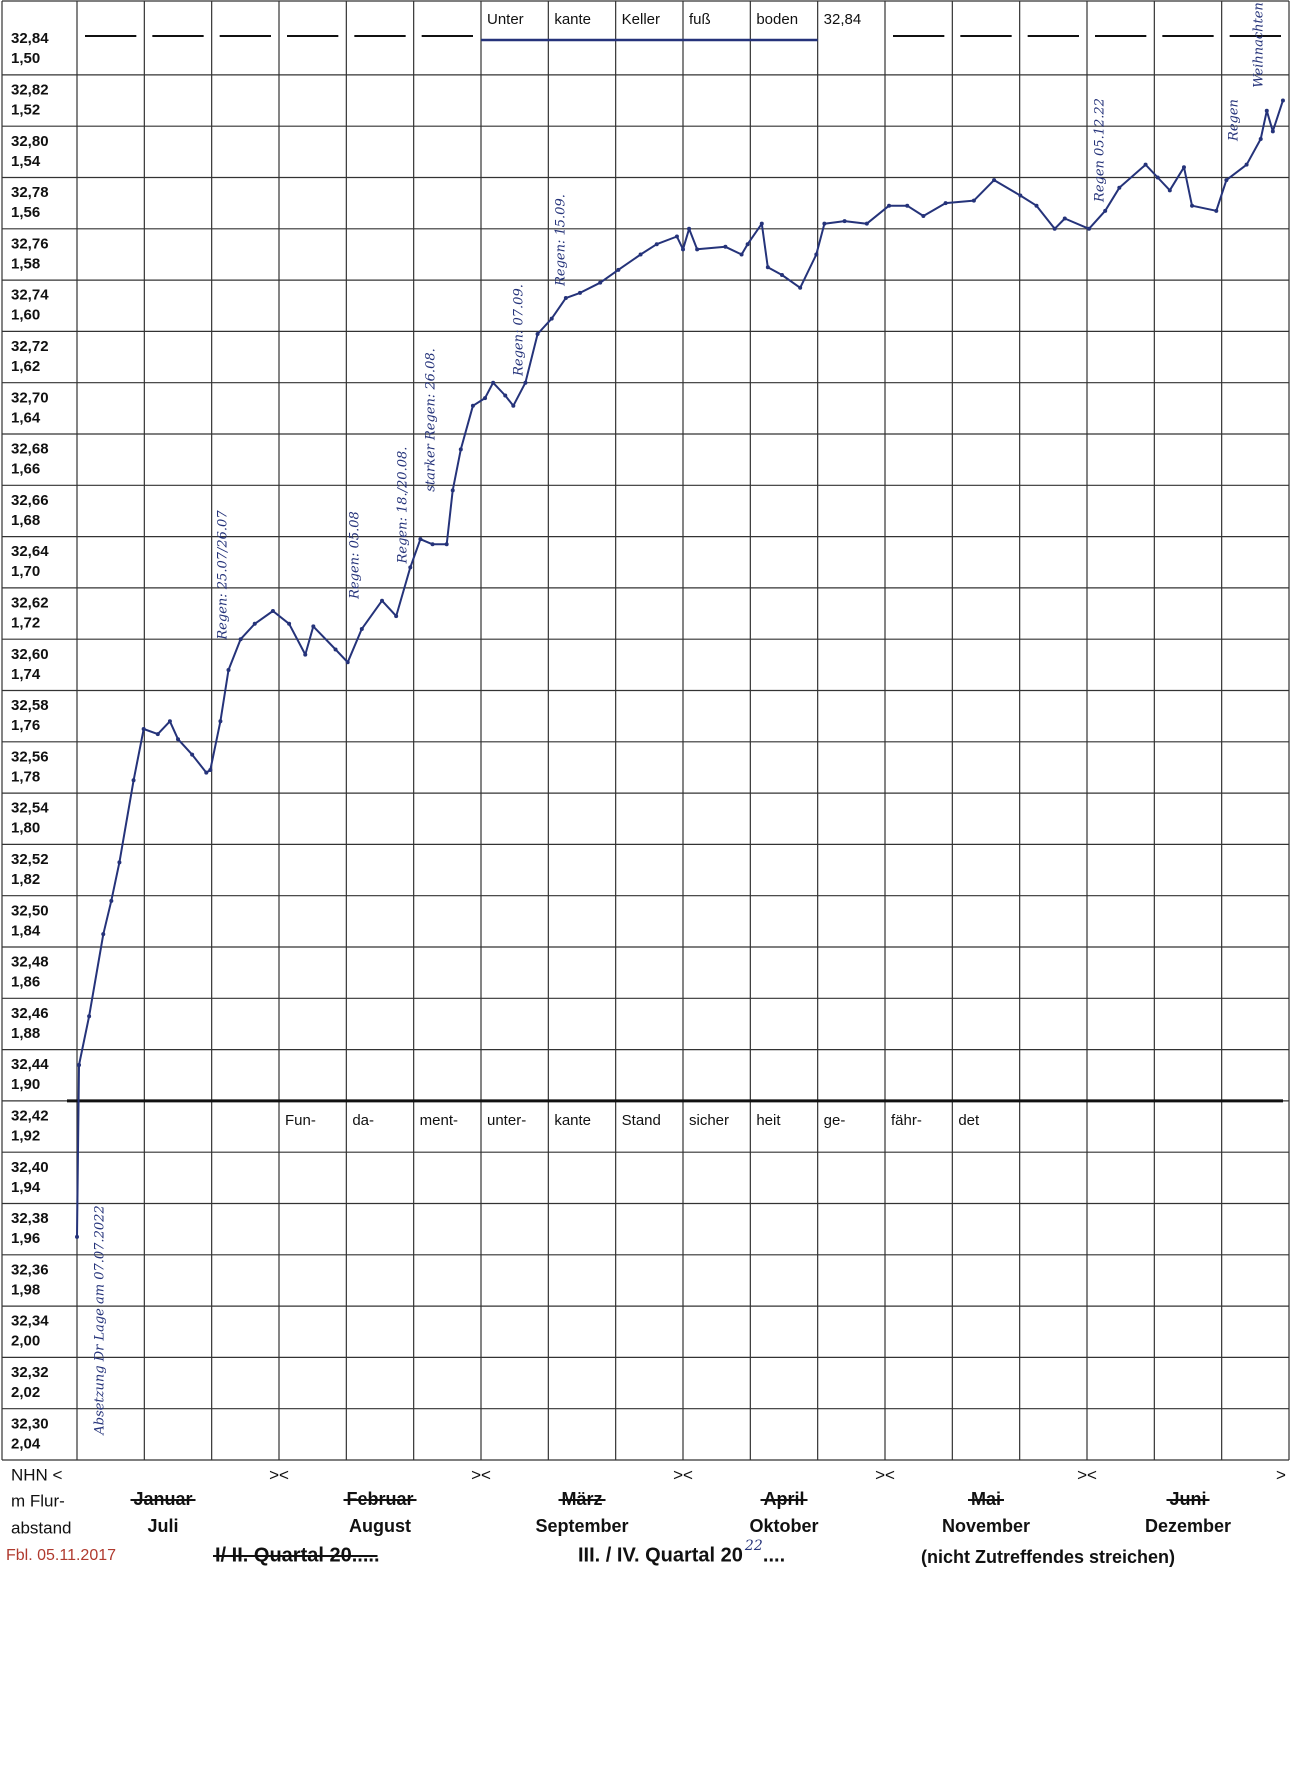 This screenshot has height=1782, width=1301. Describe the element at coordinates (506, 1120) in the screenshot. I see `threshold-cell: unter-` at that location.